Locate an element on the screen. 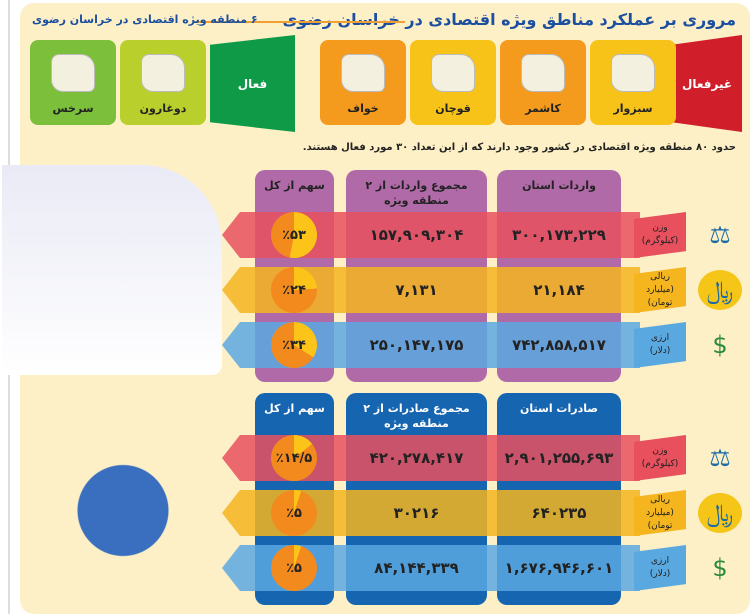 This screenshot has height=614, width=750. total-value: ۳۰۲۱۶ is located at coordinates (416, 513).